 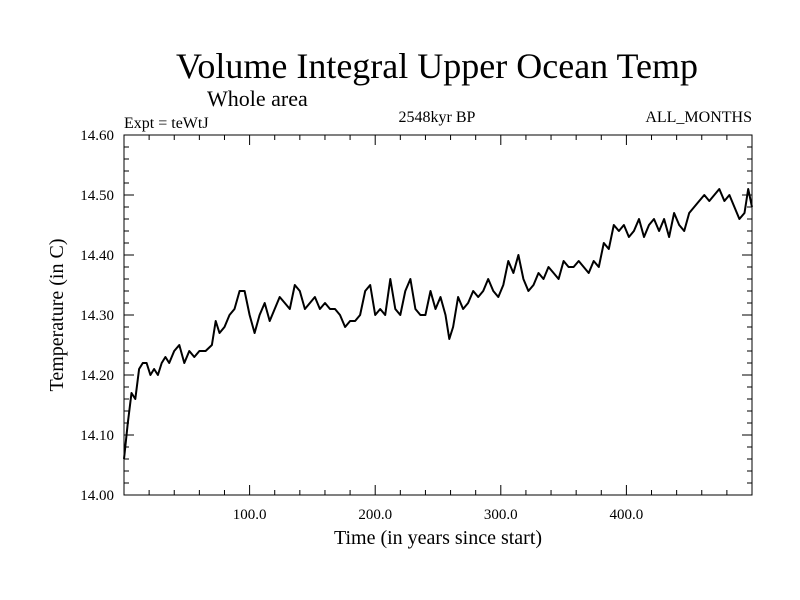 I want to click on y-tick-label: 14.60, so click(x=97, y=136).